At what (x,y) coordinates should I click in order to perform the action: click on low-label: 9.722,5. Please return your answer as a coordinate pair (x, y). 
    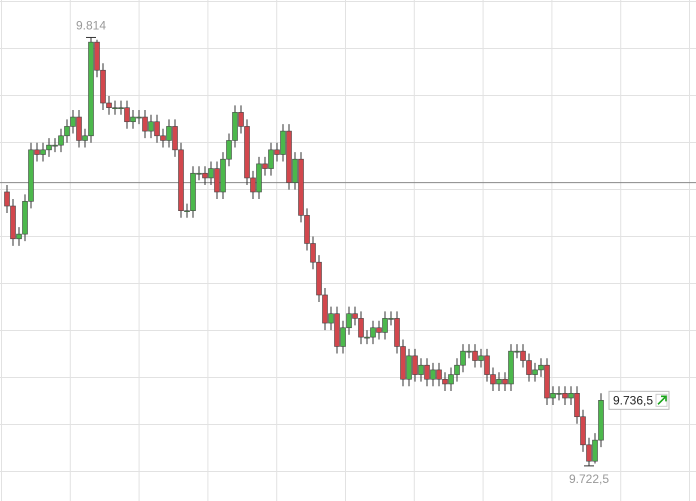
    Looking at the image, I should click on (589, 479).